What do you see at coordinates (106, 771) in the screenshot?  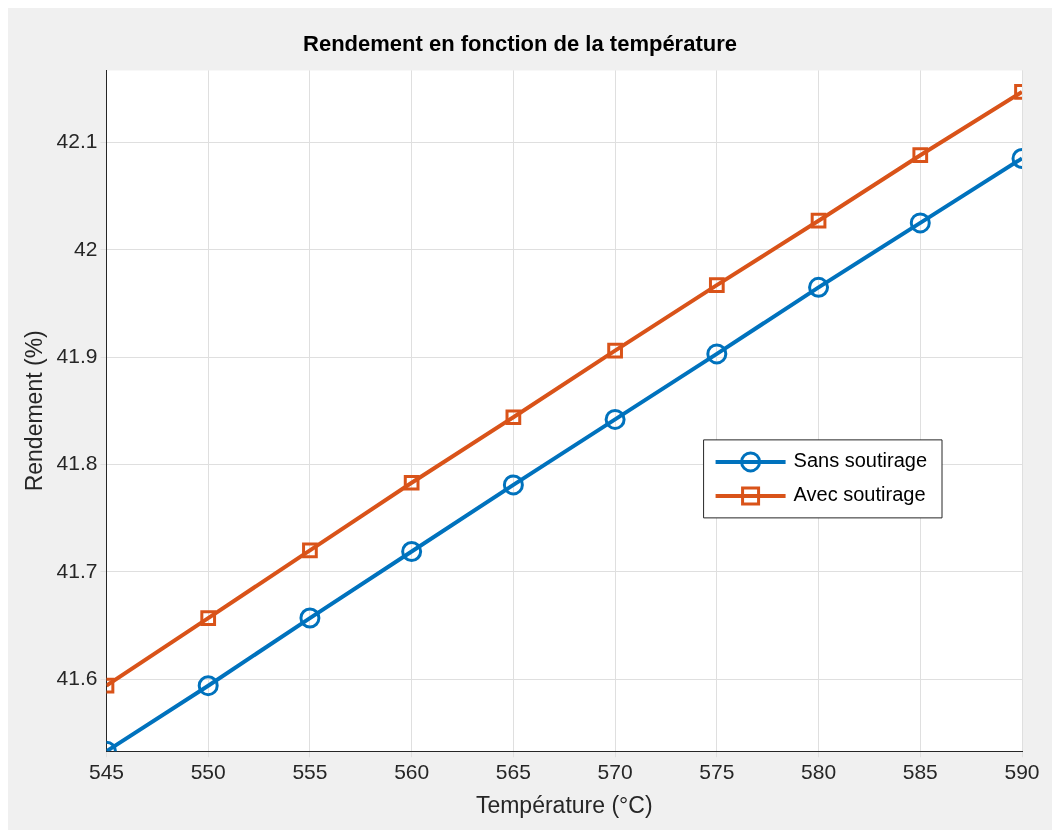 I see `x-tick-label: 545` at bounding box center [106, 771].